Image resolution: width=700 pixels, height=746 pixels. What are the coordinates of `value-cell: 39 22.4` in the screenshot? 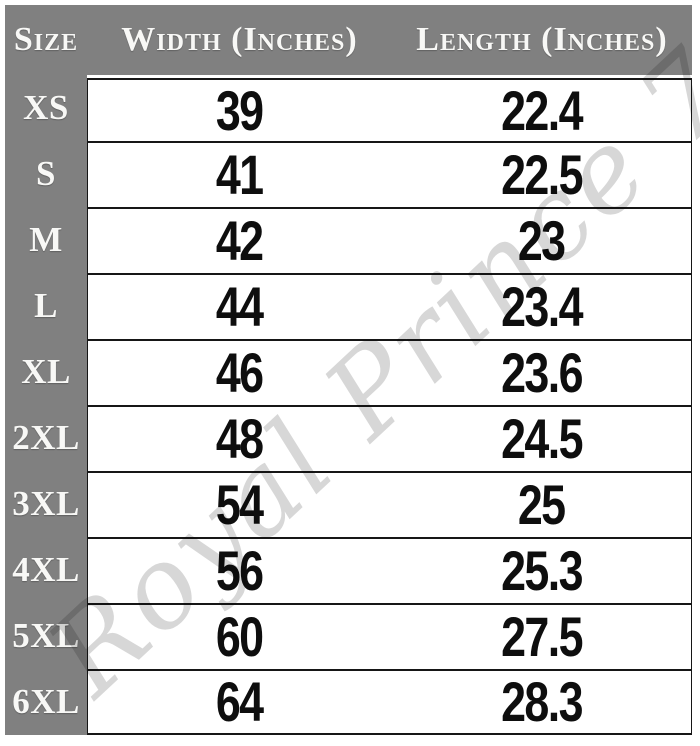 It's located at (389, 109).